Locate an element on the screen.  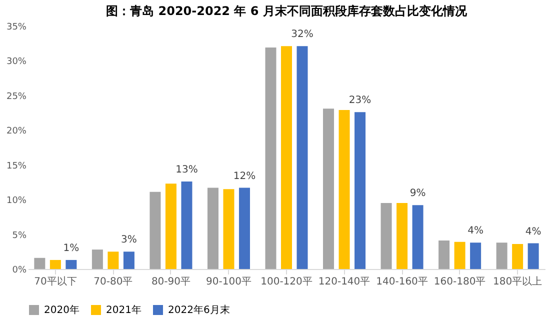
legend-label: 2021年 is located at coordinates (124, 310).